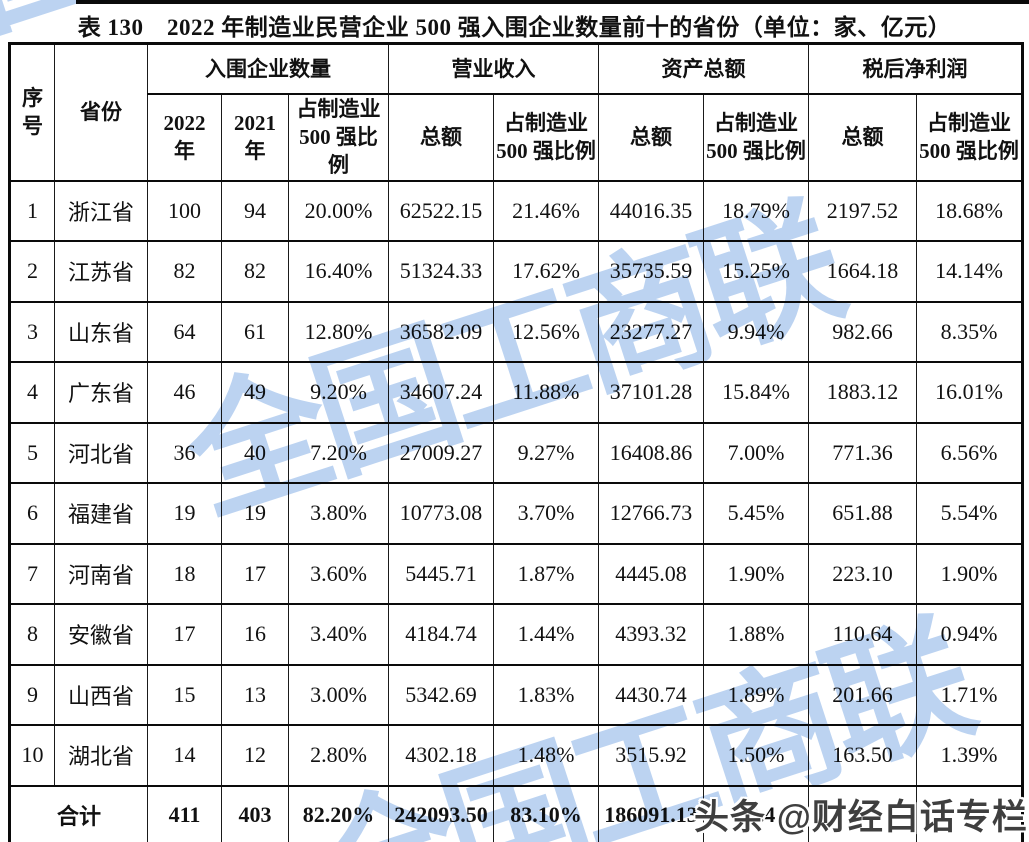 This screenshot has height=842, width=1029. Describe the element at coordinates (441, 634) in the screenshot. I see `cell-revenue: 4184.74` at that location.